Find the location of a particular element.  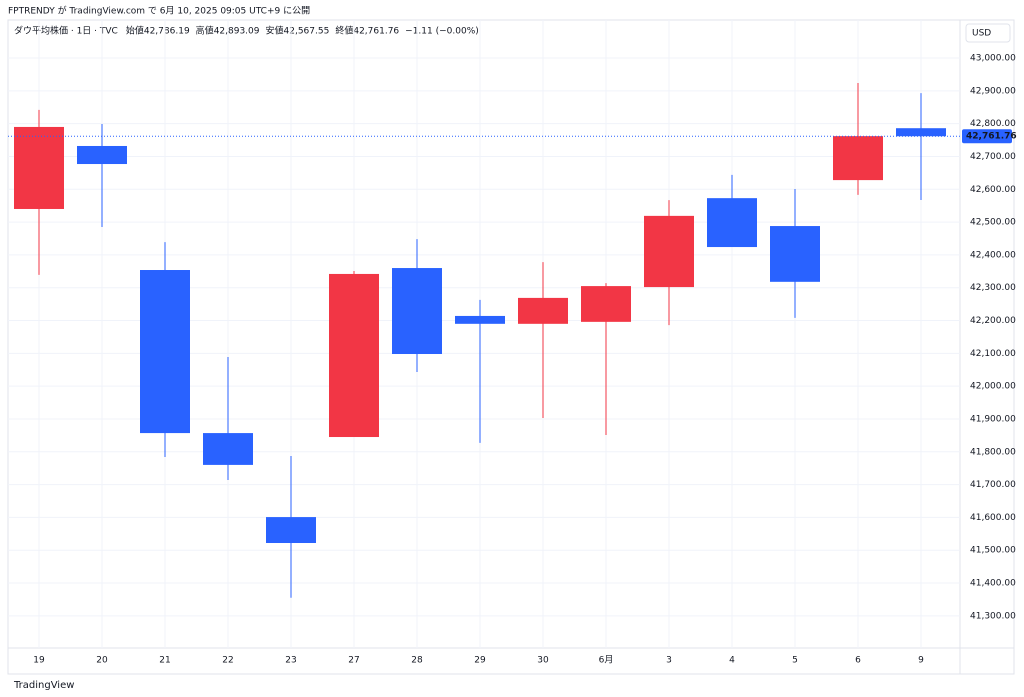

y-tick-label: 42,200.00 is located at coordinates (993, 321).